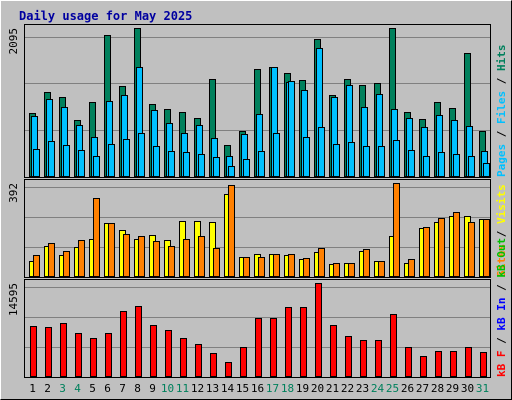 Image resolution: width=512 pixels, height=400 pixels. What do you see at coordinates (347, 388) in the screenshot?
I see `x-tick-label: 22` at bounding box center [347, 388].